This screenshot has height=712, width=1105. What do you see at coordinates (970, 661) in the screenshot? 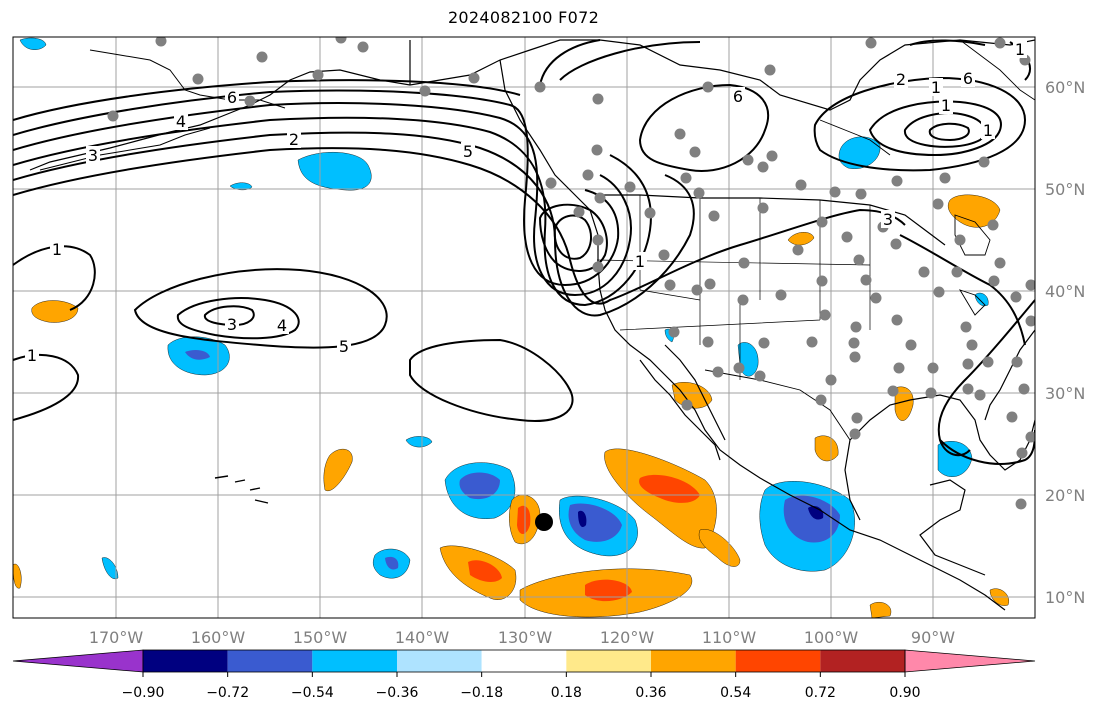
I see `colorbar-extend-high` at bounding box center [970, 661].